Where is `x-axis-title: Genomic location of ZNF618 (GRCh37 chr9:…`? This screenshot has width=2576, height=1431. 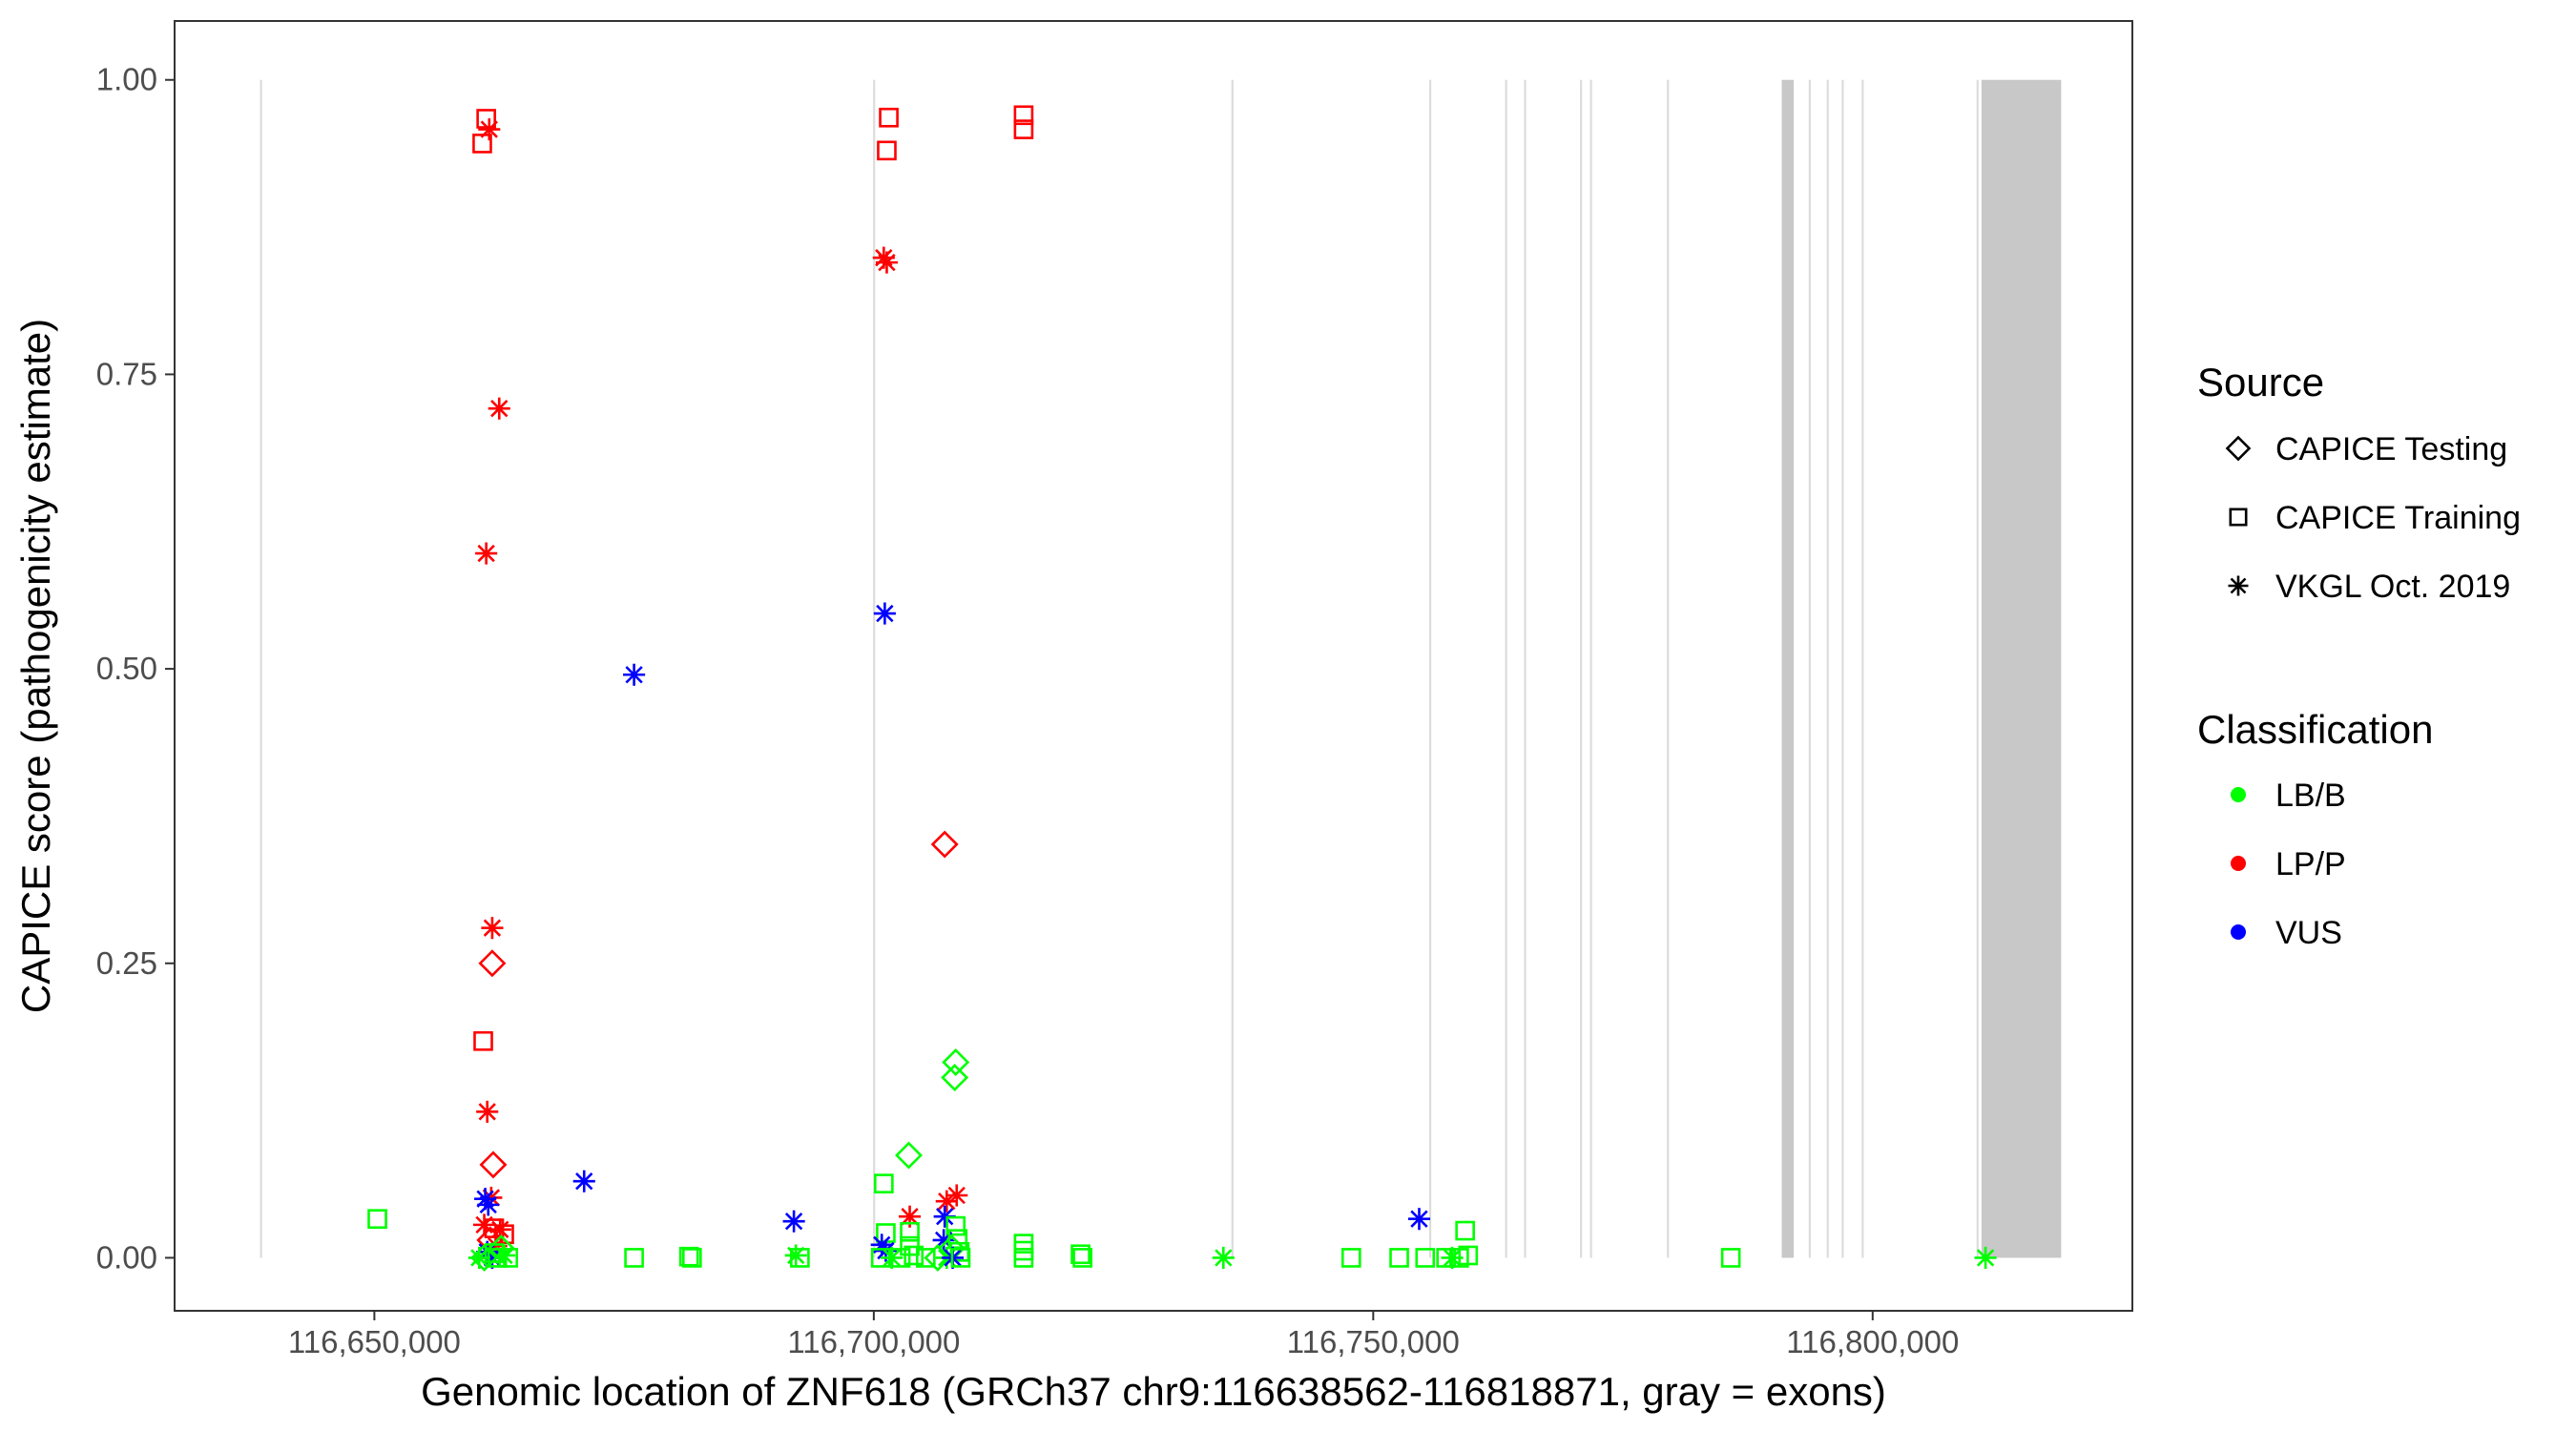
x-axis-title: Genomic location of ZNF618 (GRCh37 chr9:… is located at coordinates (1153, 1391).